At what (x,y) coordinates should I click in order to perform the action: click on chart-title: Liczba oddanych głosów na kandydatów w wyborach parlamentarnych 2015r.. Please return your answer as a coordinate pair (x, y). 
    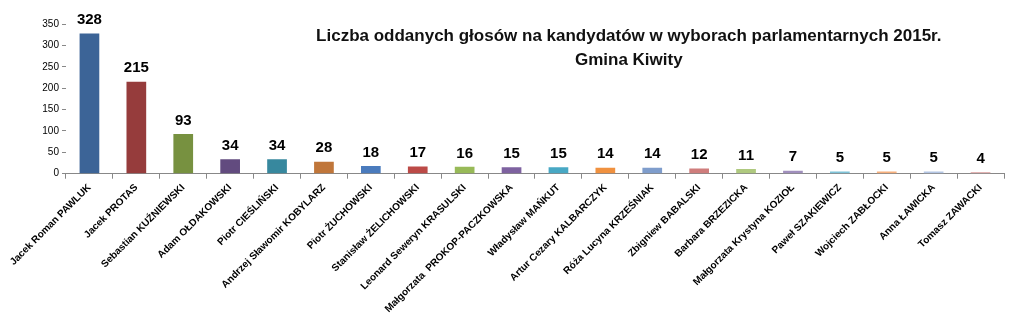
    Looking at the image, I should click on (629, 35).